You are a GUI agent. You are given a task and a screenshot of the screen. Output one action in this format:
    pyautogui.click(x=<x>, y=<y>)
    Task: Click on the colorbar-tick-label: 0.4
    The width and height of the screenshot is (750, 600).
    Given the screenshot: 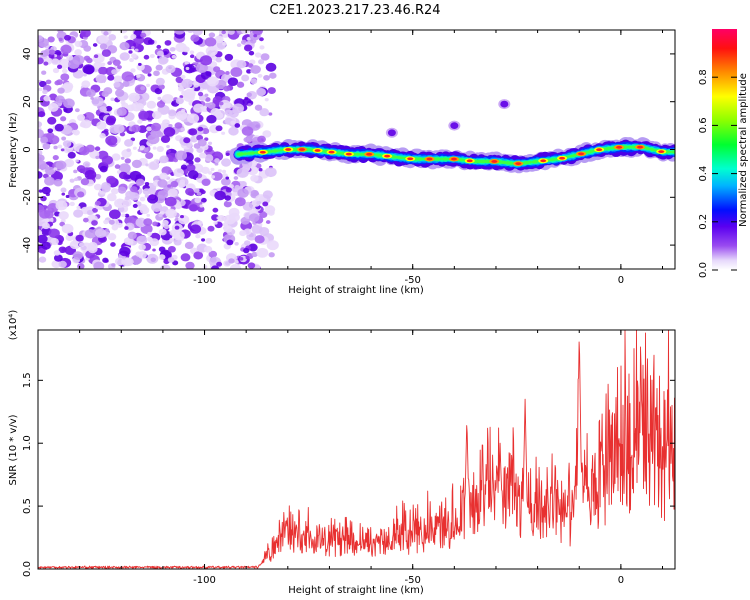 What is the action you would take?
    pyautogui.click(x=703, y=174)
    